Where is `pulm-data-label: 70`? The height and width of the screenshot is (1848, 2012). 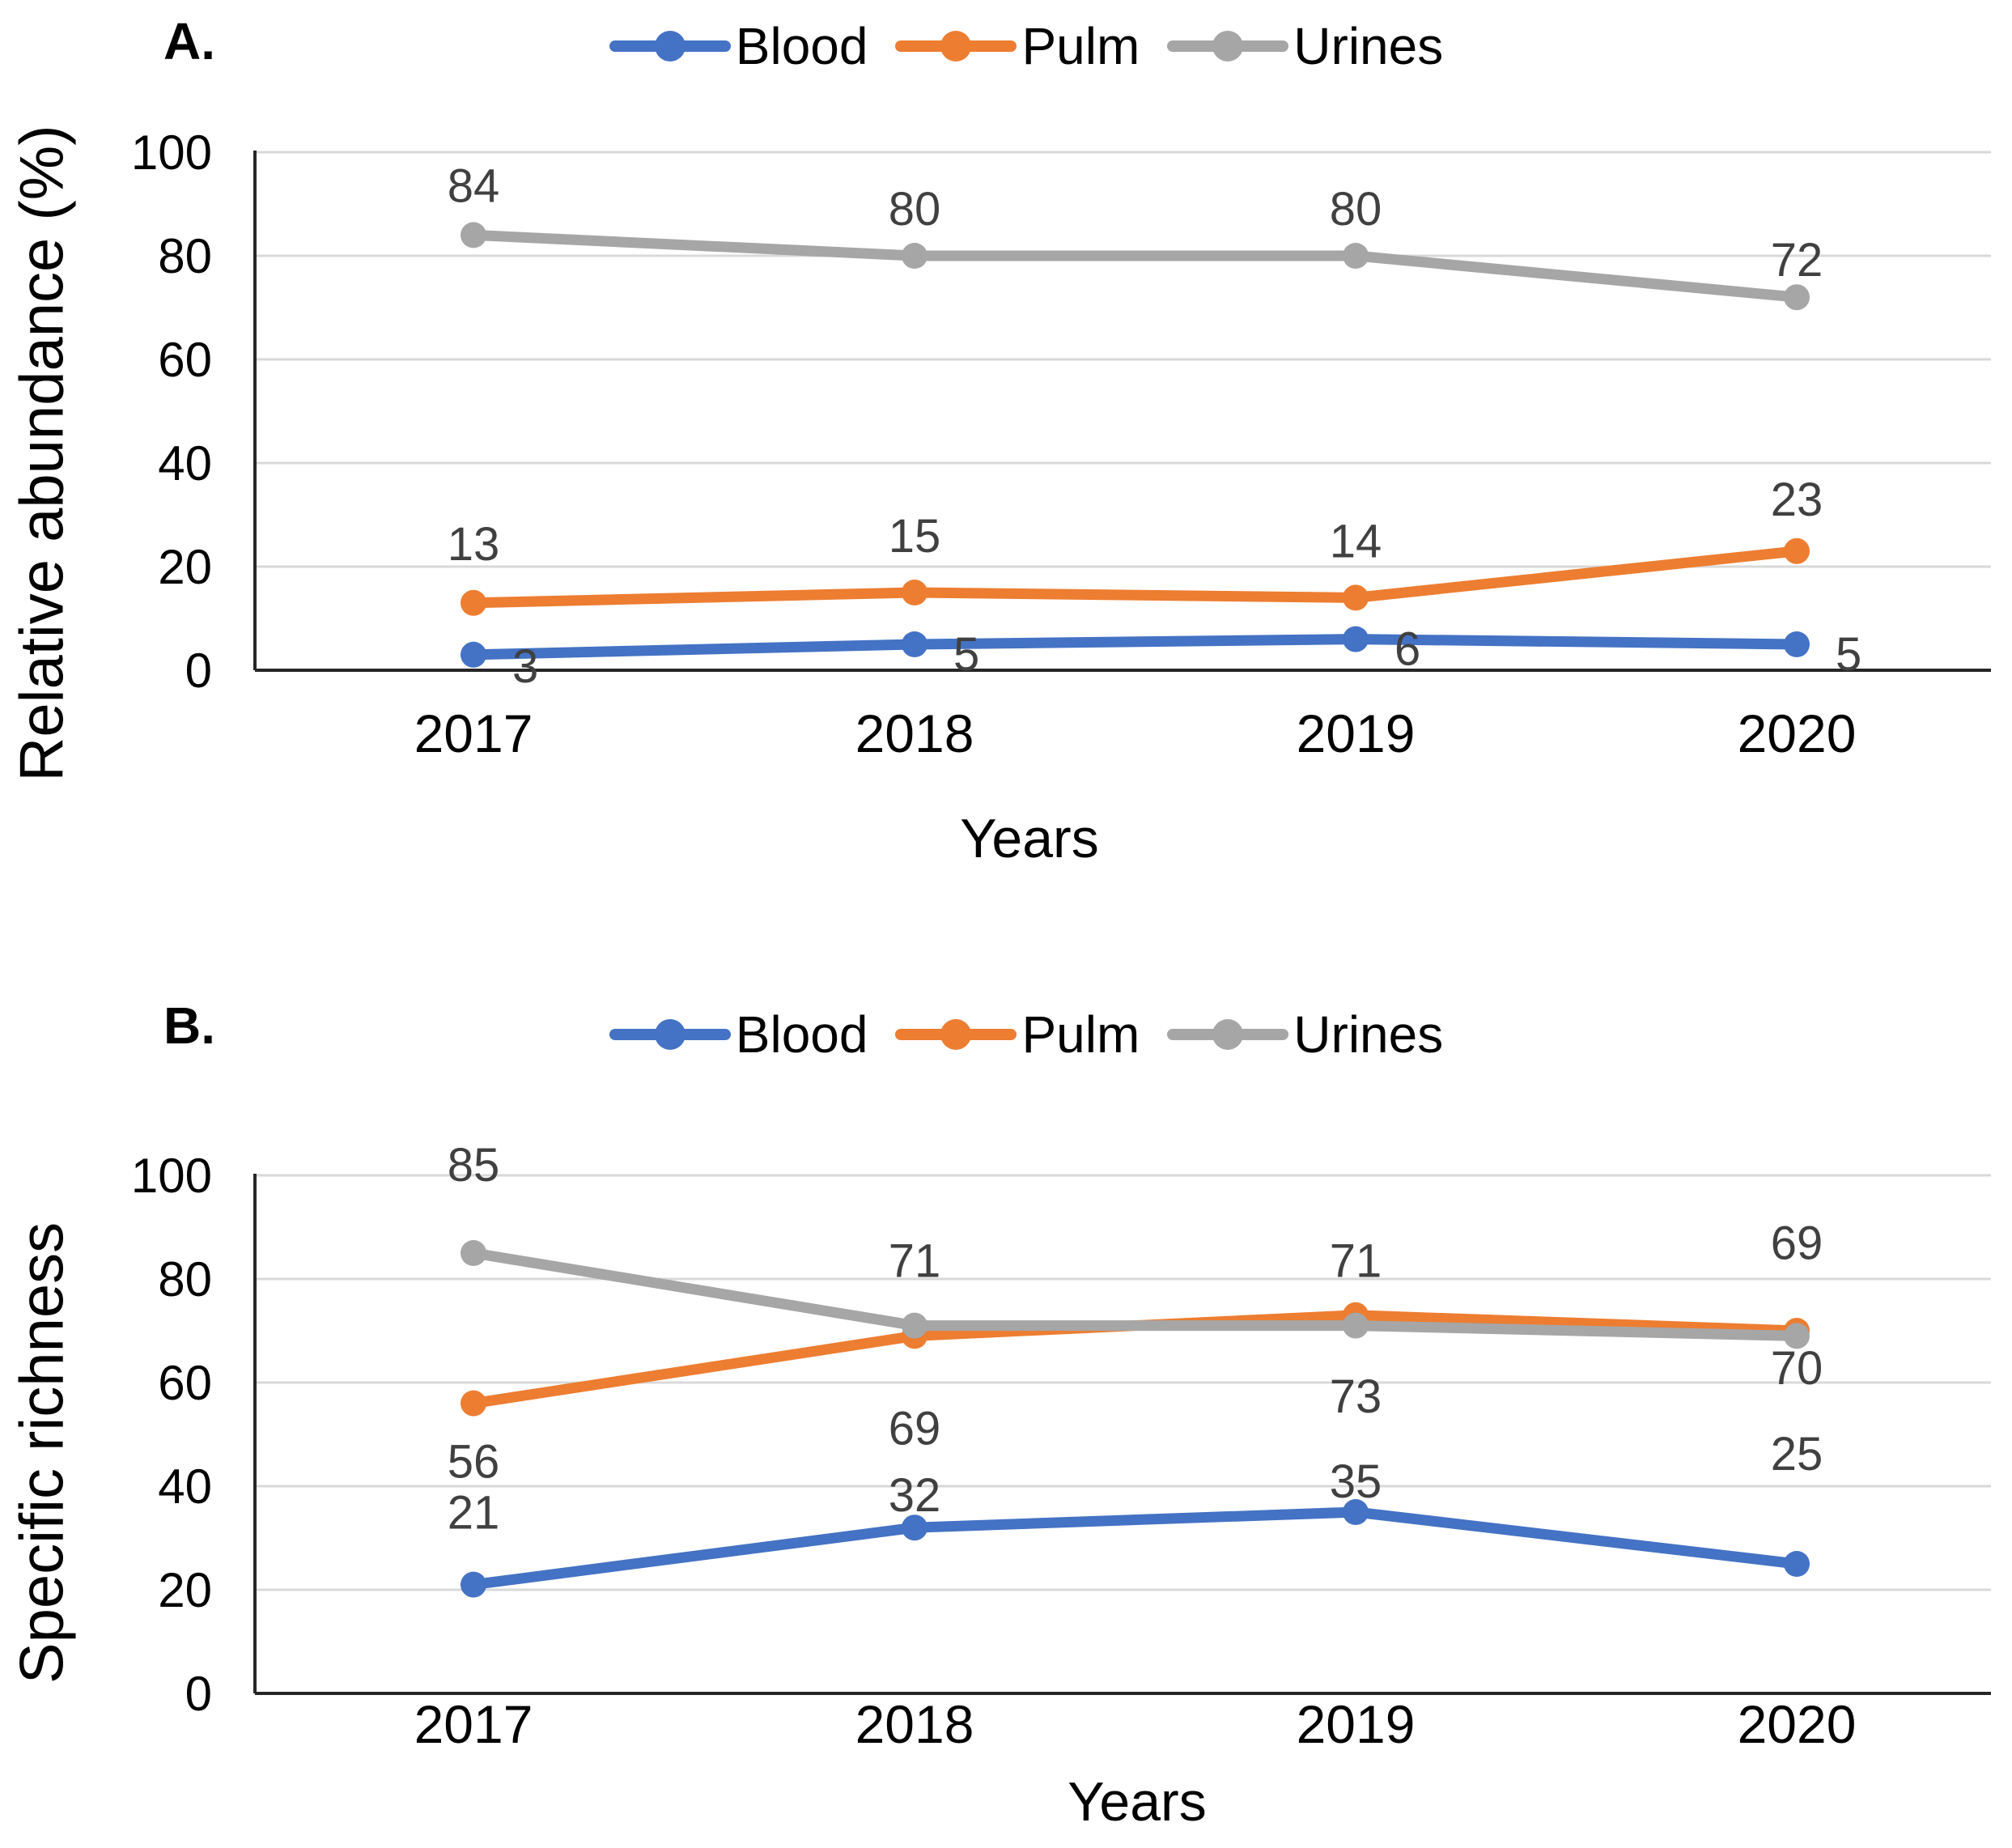
pulm-data-label: 70 is located at coordinates (1797, 1369).